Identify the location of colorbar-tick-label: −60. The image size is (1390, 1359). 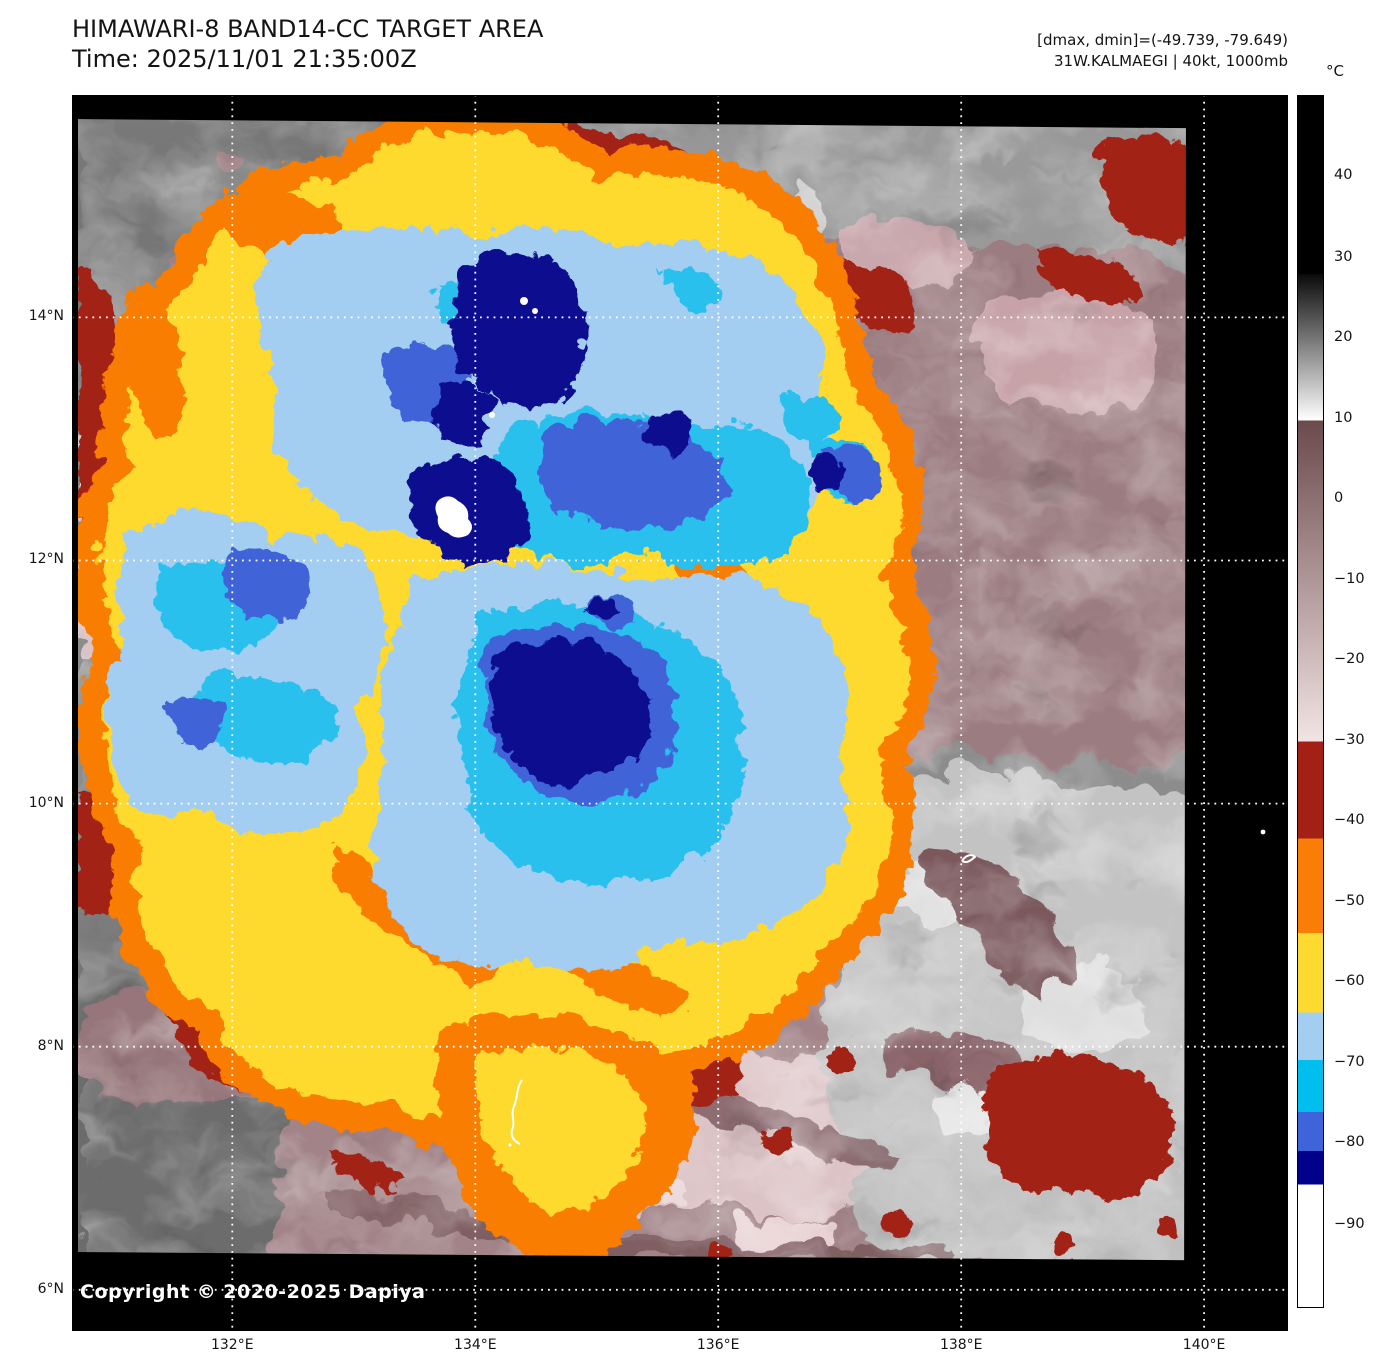
(1349, 980).